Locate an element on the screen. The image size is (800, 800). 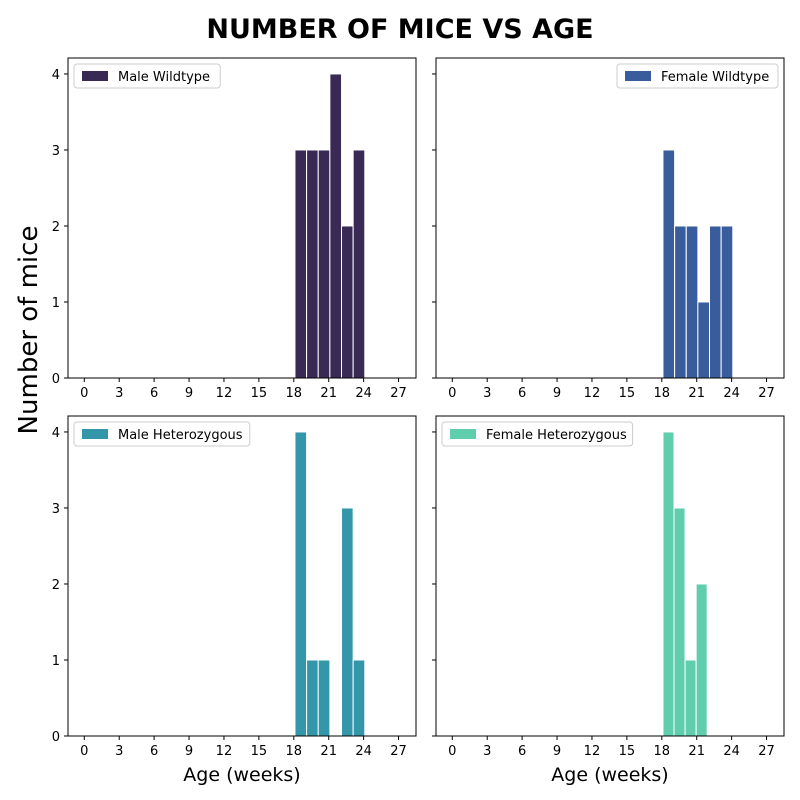
figure-title: NUMBER OF MICE VS AGE is located at coordinates (399, 29).